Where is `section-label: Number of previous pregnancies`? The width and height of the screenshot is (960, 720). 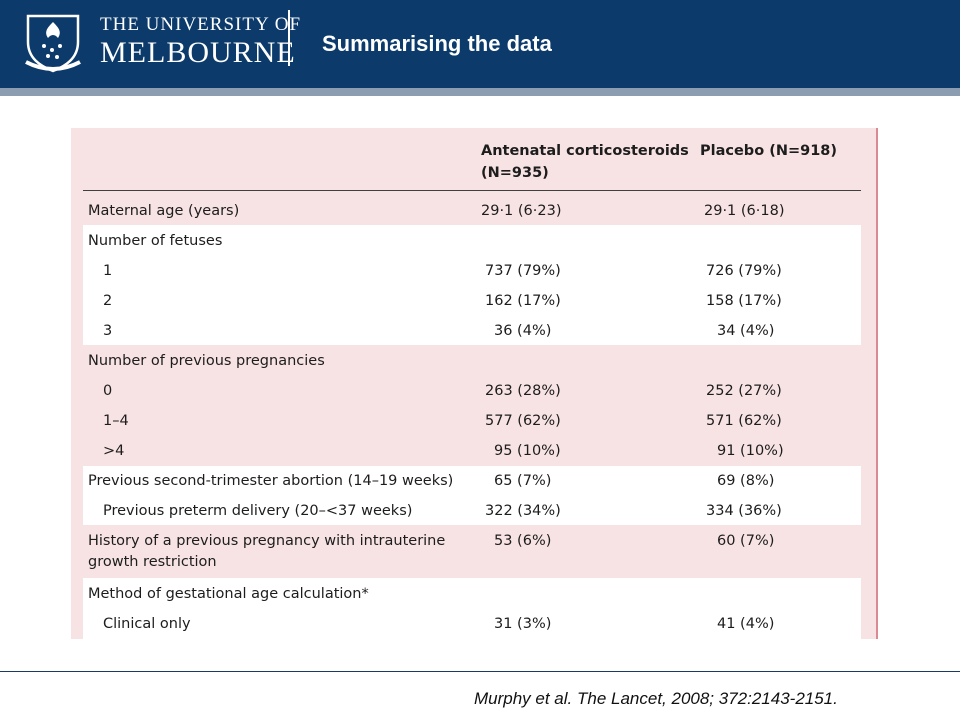 section-label: Number of previous pregnancies is located at coordinates (206, 361).